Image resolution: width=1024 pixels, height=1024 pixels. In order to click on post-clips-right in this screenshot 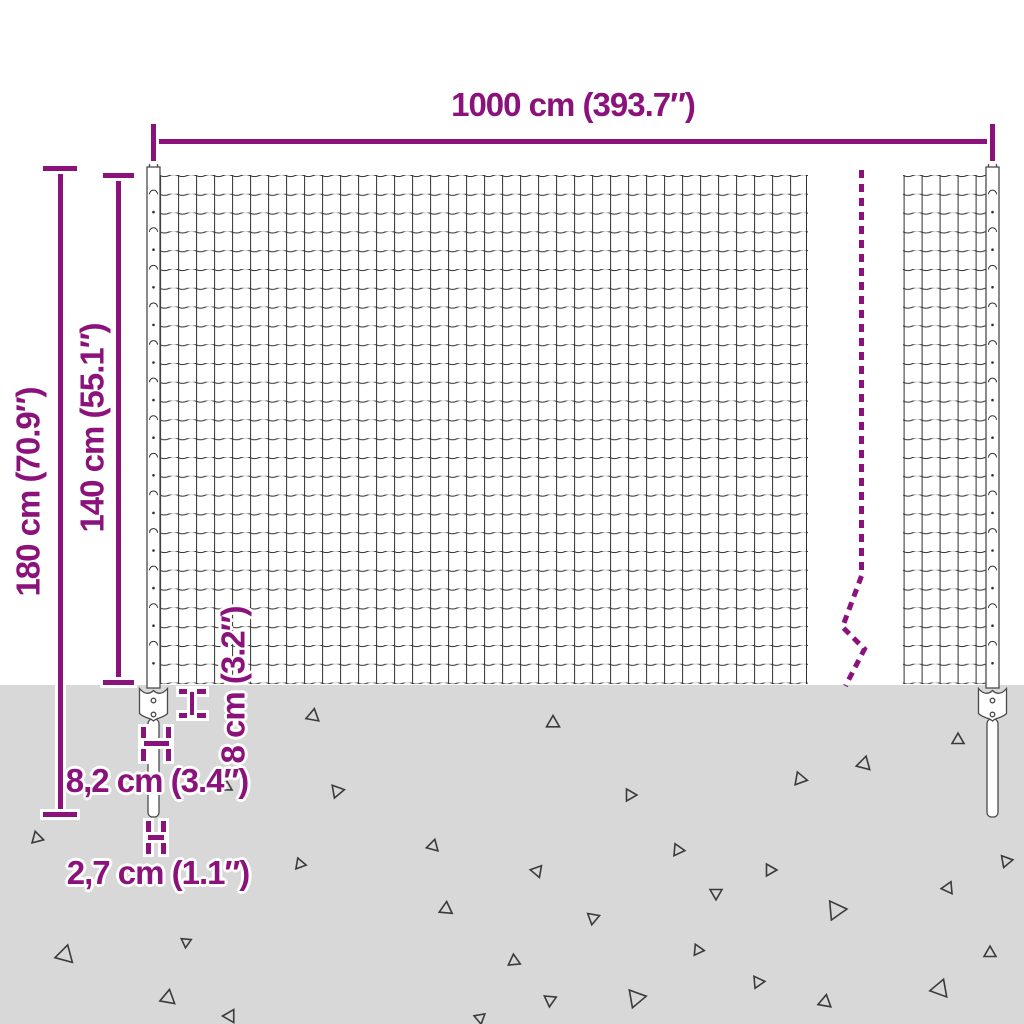, I will do `click(992, 427)`.